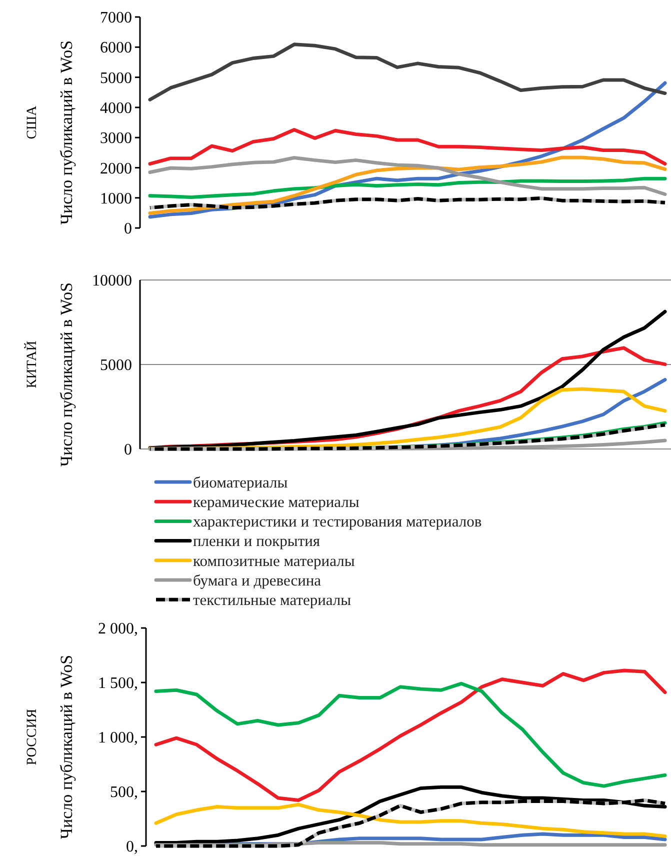 This screenshot has height=861, width=671. What do you see at coordinates (272, 601) in the screenshot?
I see `legend-label: текстильные материалы` at bounding box center [272, 601].